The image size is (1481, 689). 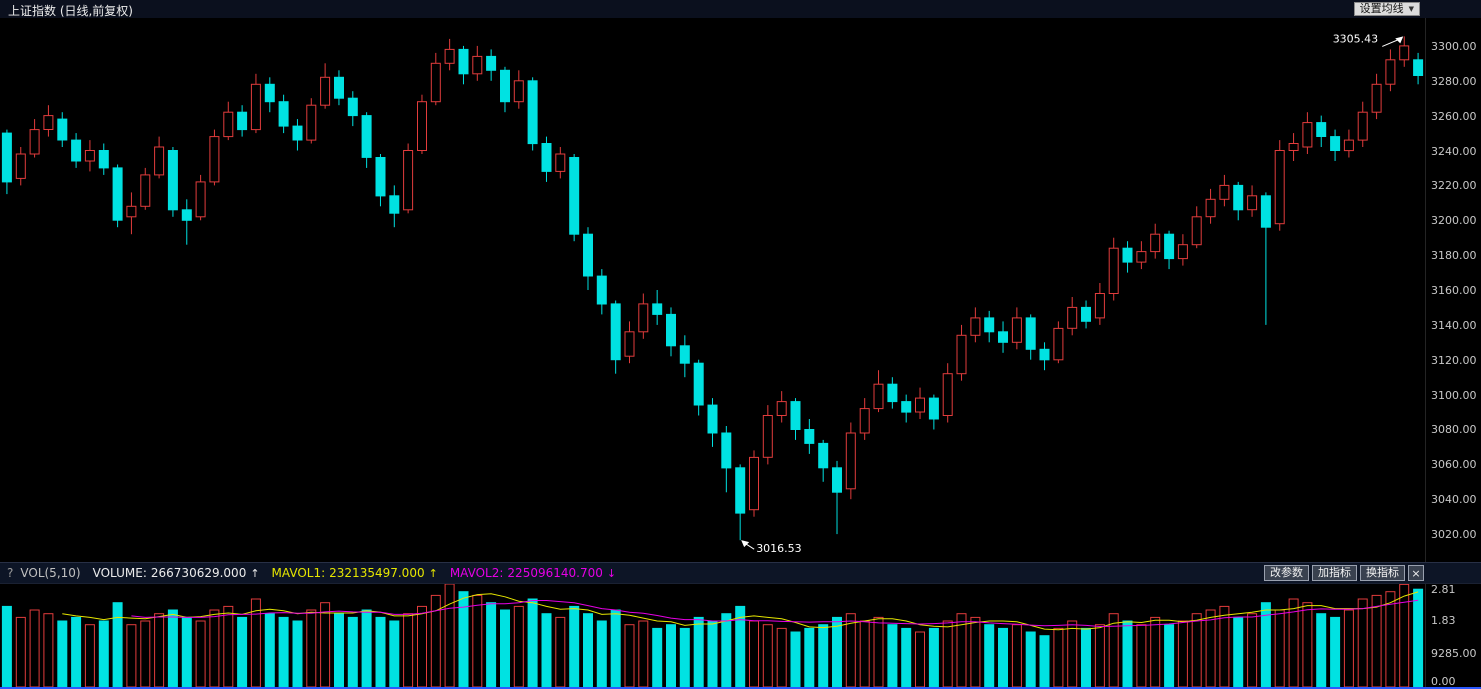 I want to click on mavol1-value: 232135497.000, so click(x=377, y=573).